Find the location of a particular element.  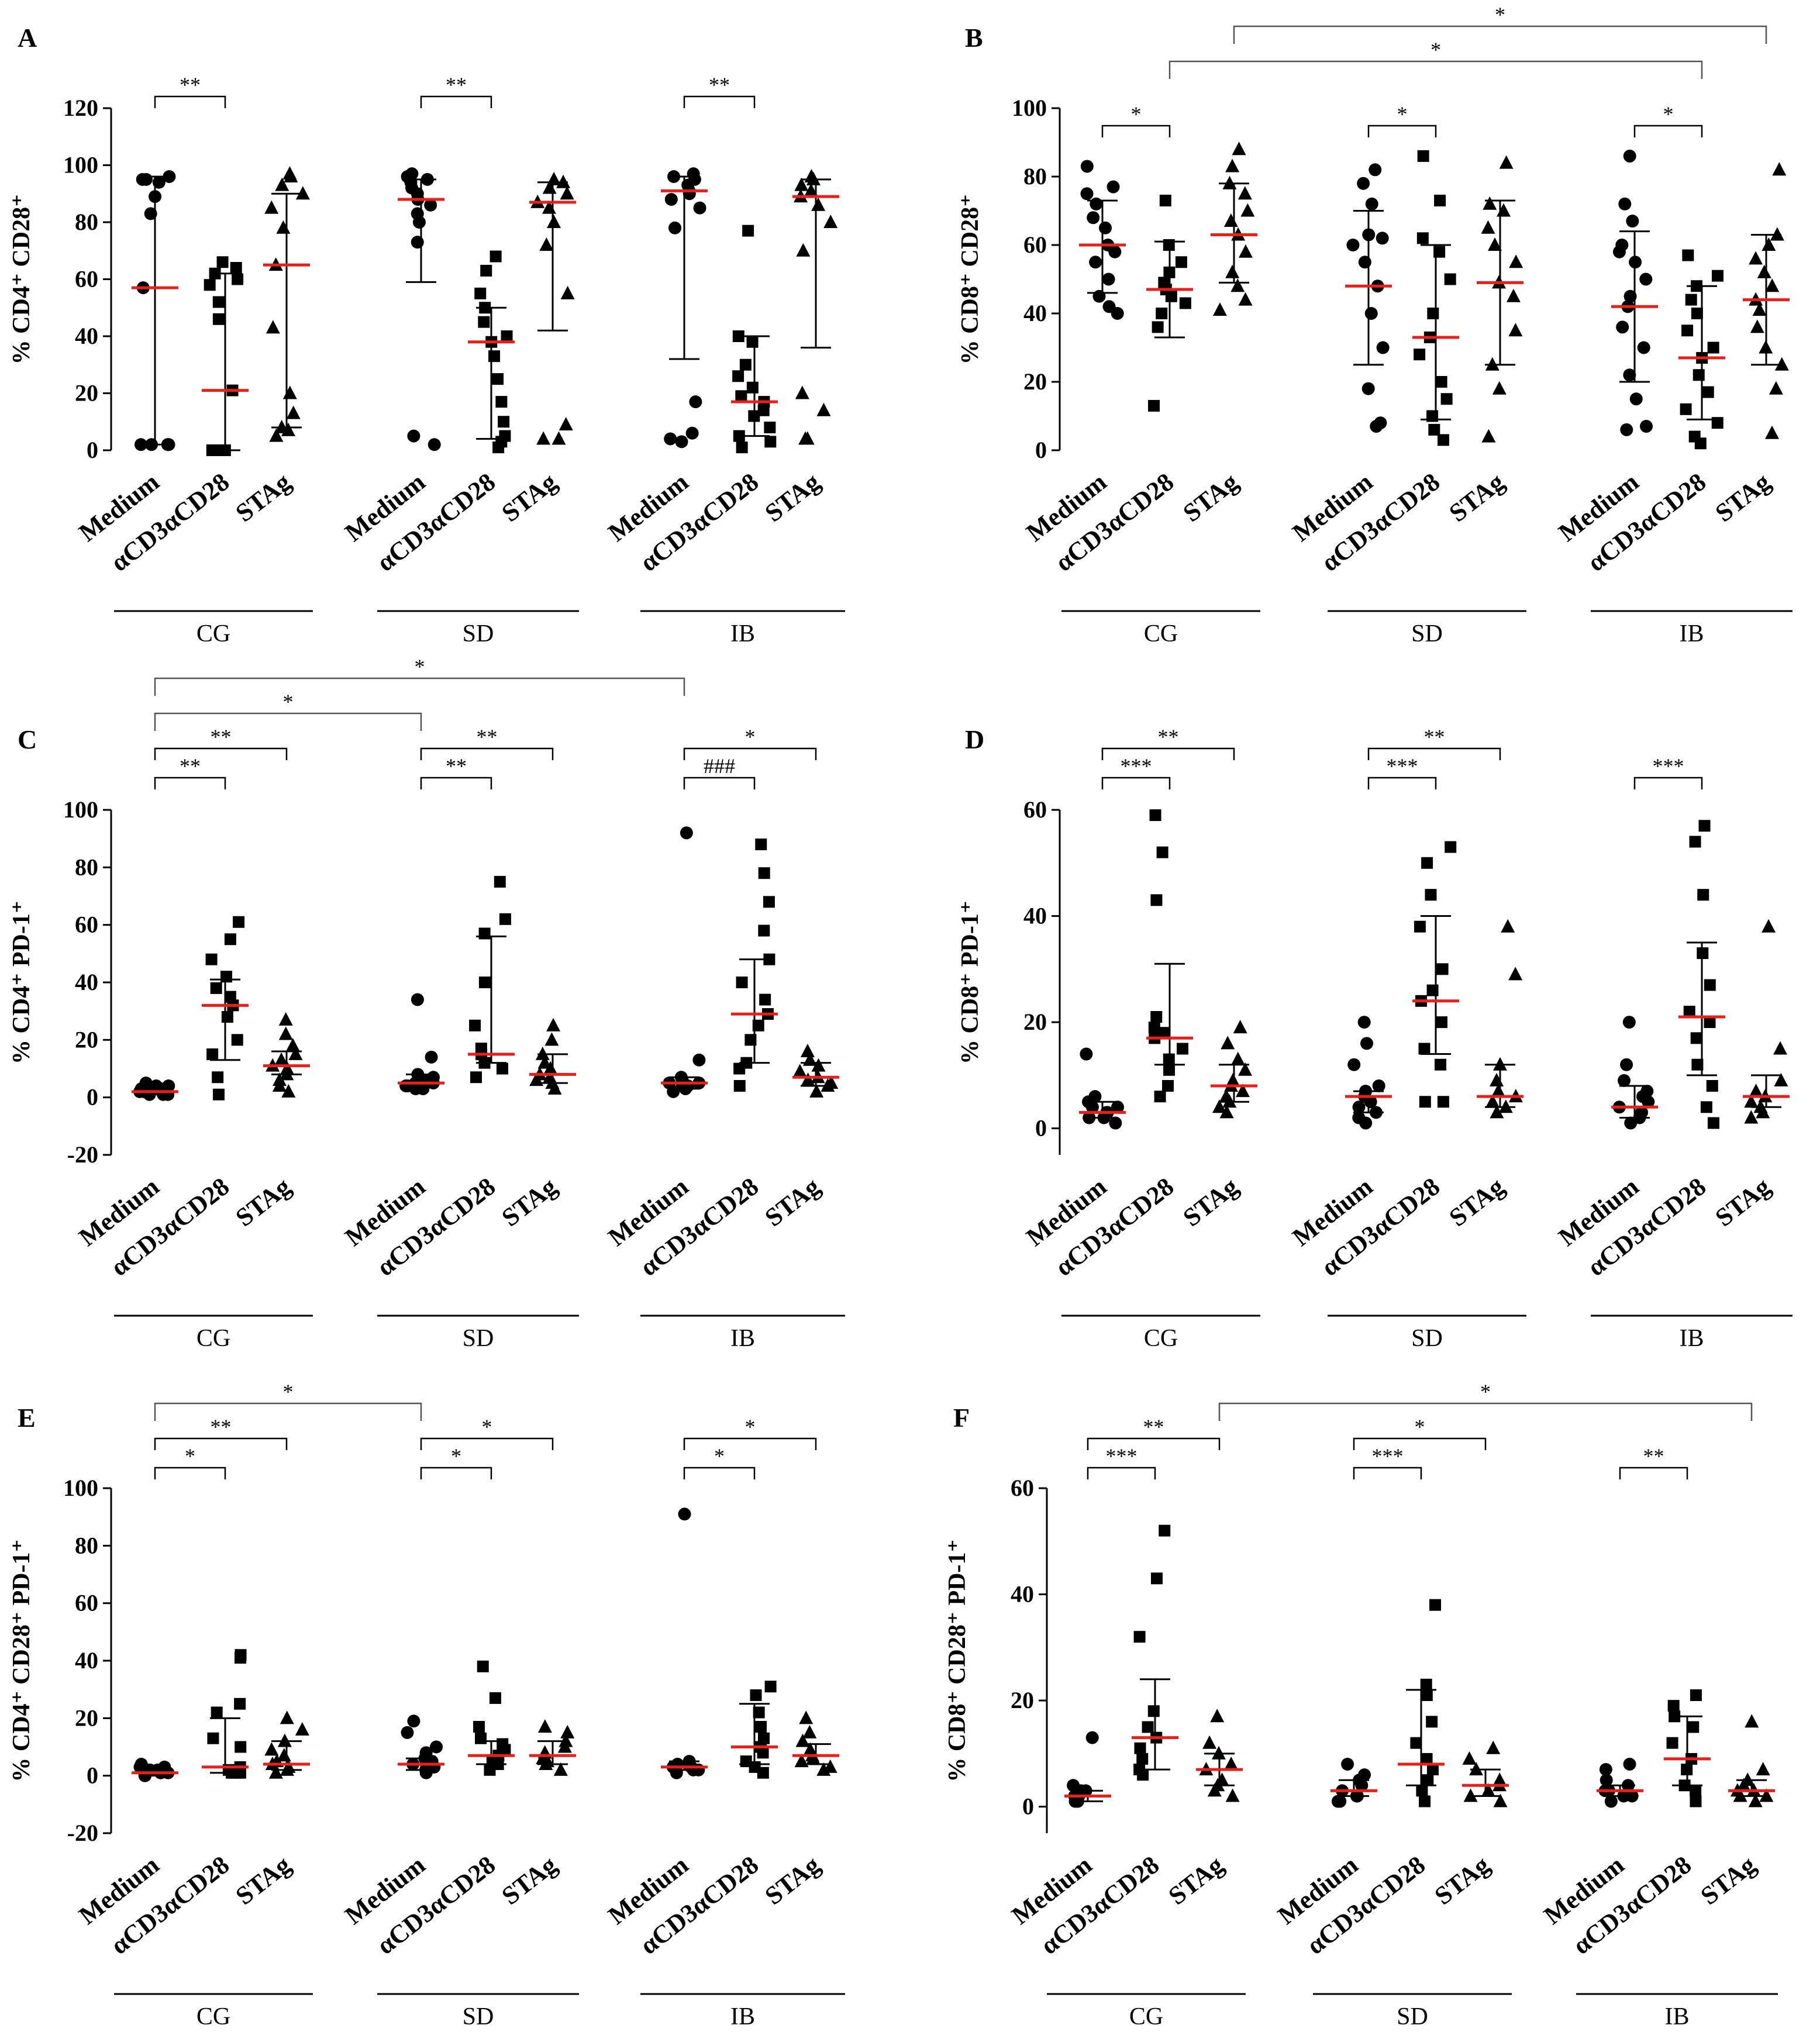

y-tick-label: 100 is located at coordinates (80, 165).